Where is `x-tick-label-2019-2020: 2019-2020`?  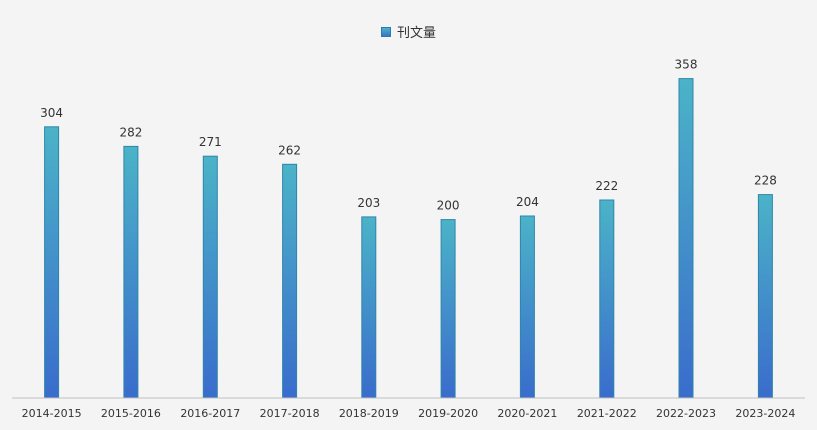 x-tick-label-2019-2020: 2019-2020 is located at coordinates (448, 413).